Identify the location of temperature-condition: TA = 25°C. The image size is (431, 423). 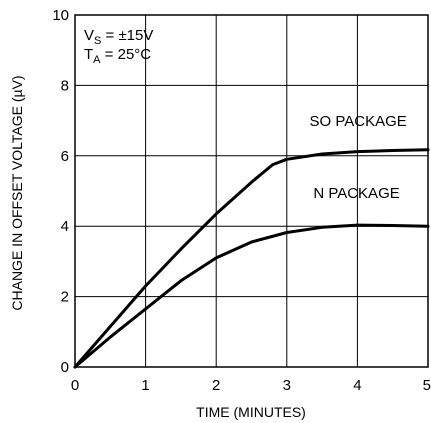
(117, 56).